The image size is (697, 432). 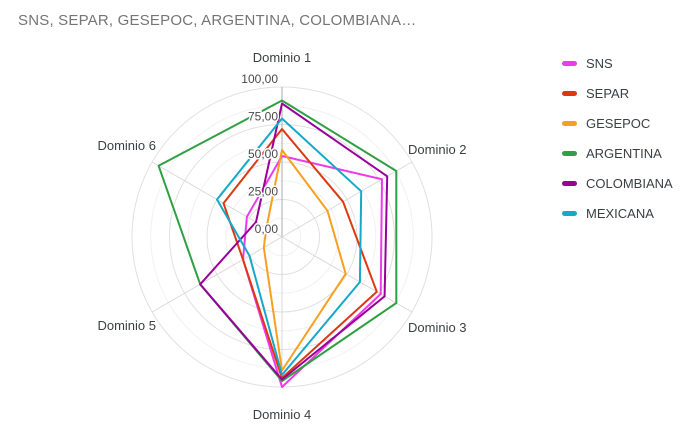 I want to click on axis-label-dominio-1: Dominio 1, so click(x=282, y=57).